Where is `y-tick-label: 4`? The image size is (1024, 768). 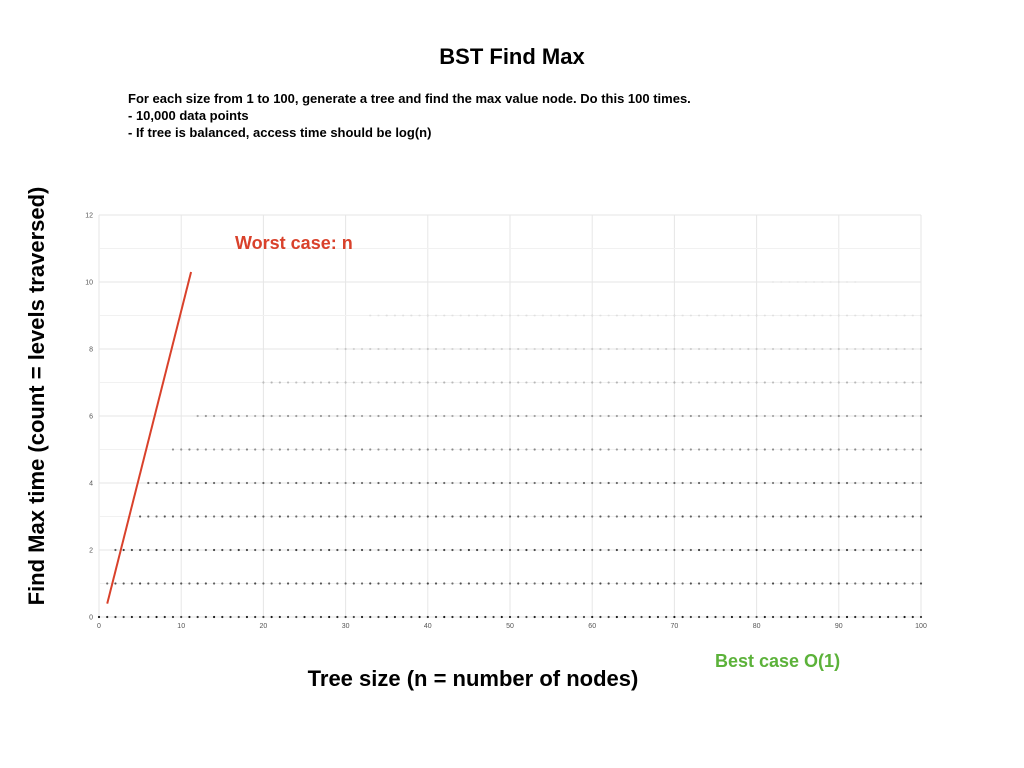
y-tick-label: 4 is located at coordinates (91, 484).